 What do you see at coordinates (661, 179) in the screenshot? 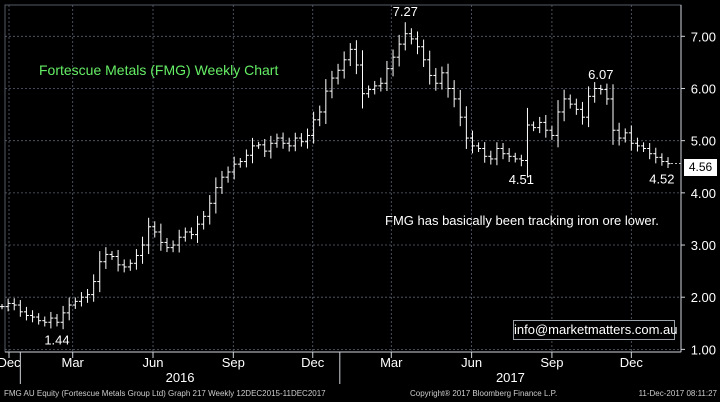
I see `price-callout-label: 4.52` at bounding box center [661, 179].